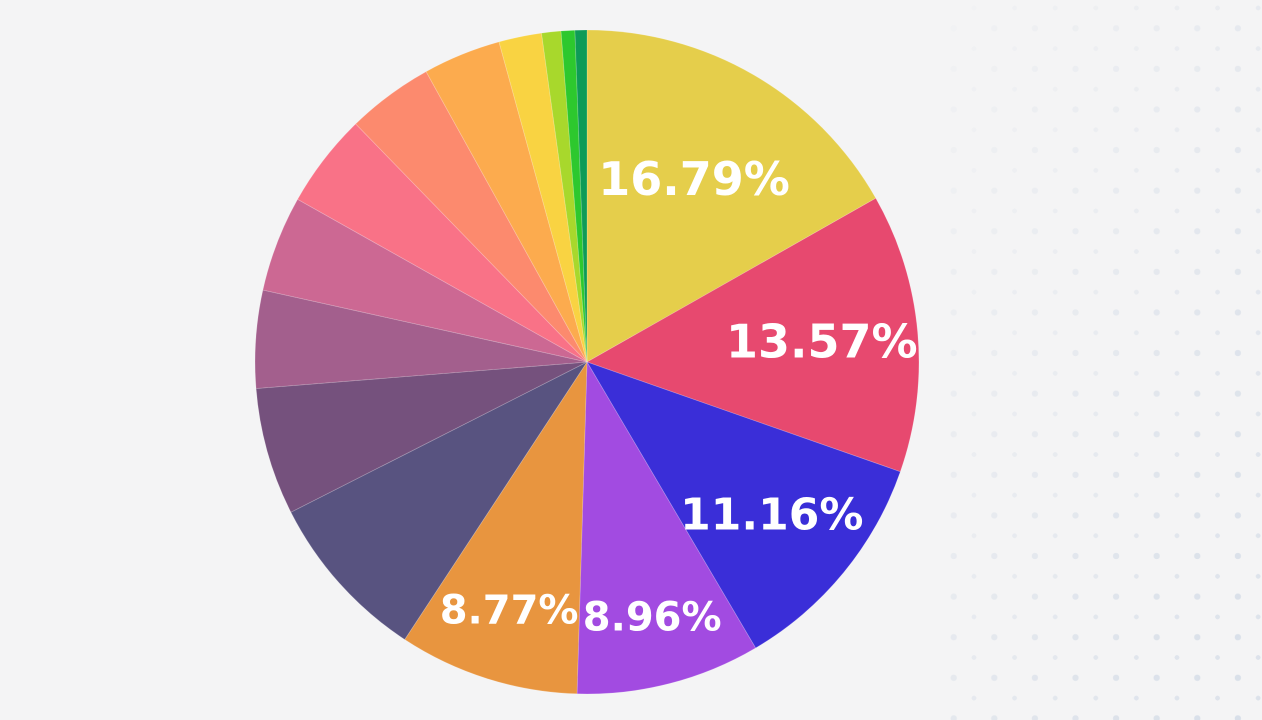 This screenshot has width=1262, height=720. What do you see at coordinates (822, 342) in the screenshot?
I see `slice-label-2: 13.57%` at bounding box center [822, 342].